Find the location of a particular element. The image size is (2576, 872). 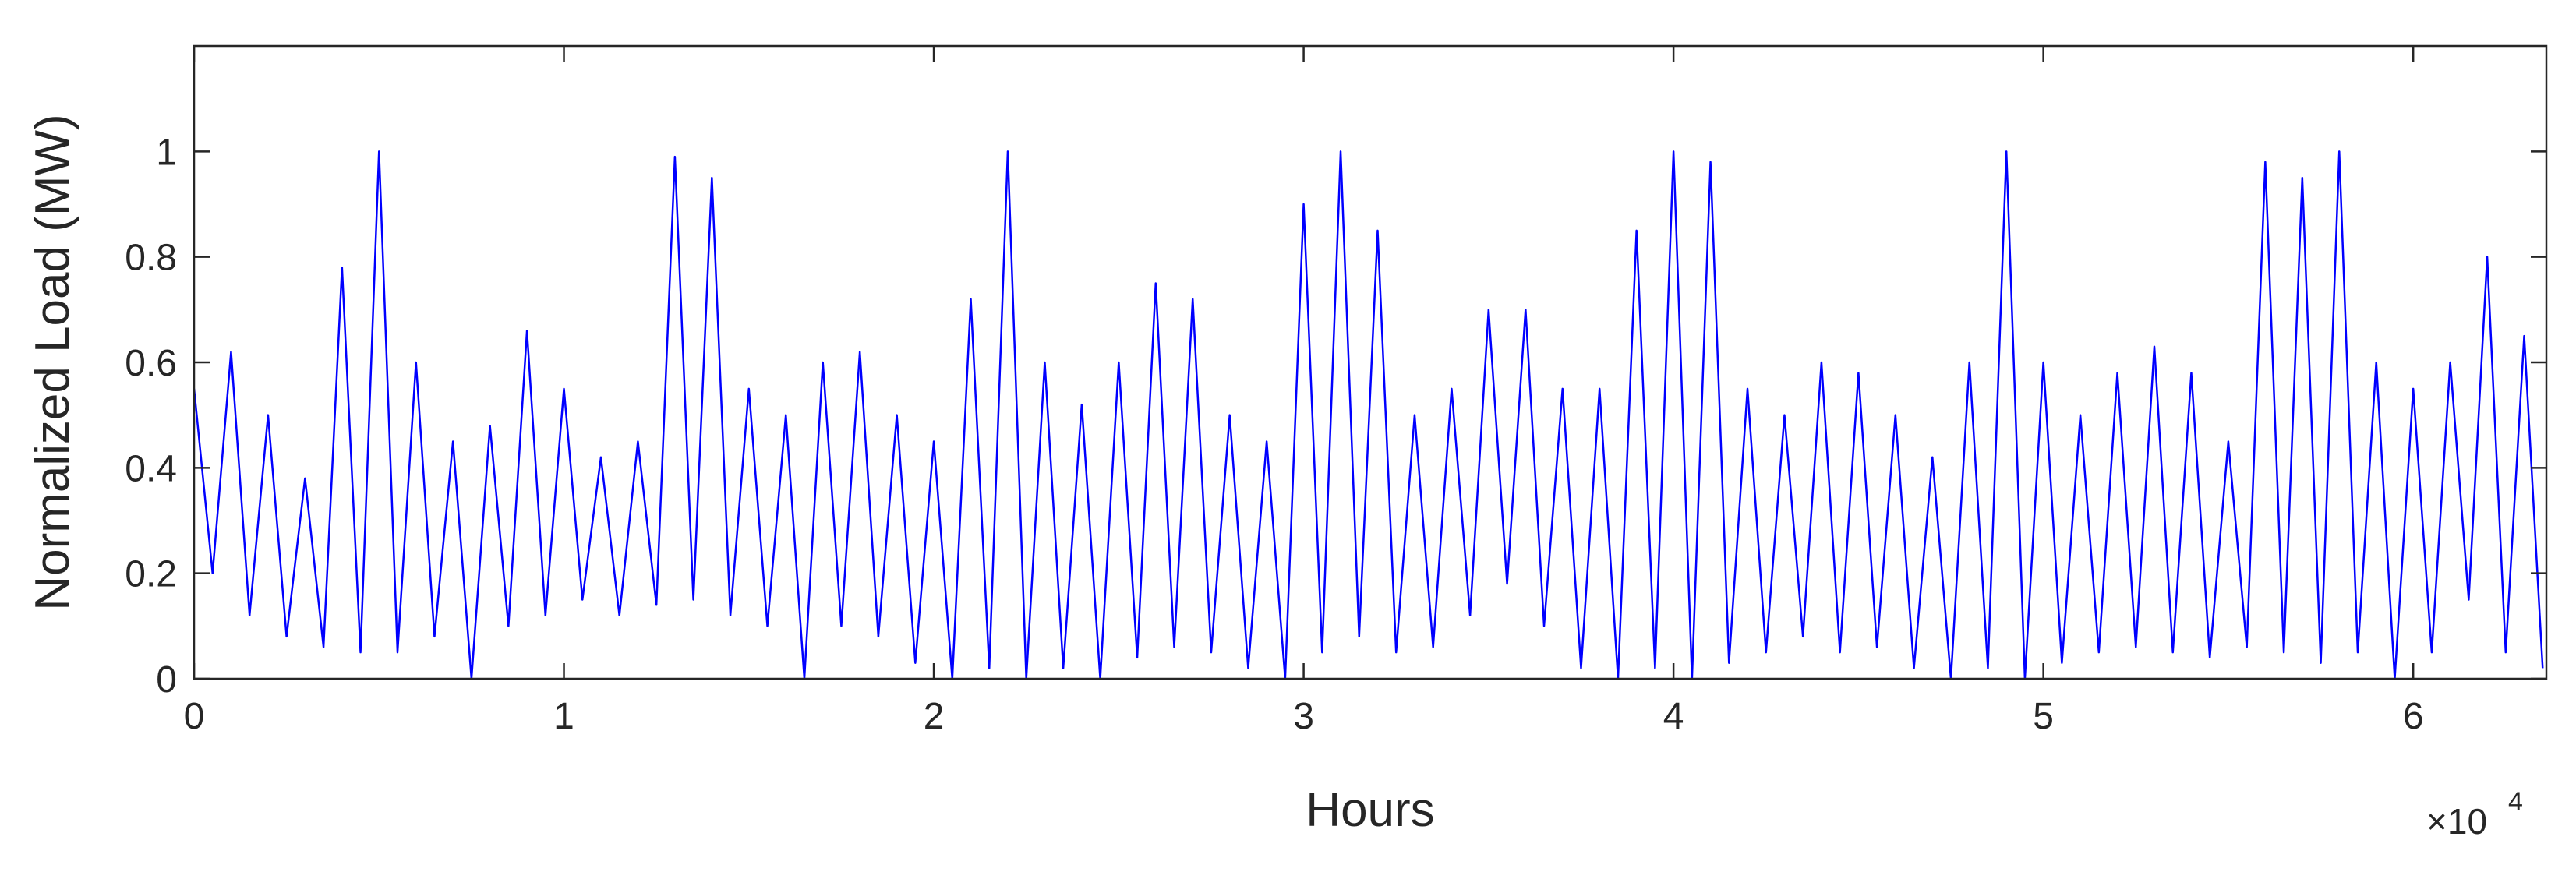

y-tick-label: 0.2 is located at coordinates (151, 575).